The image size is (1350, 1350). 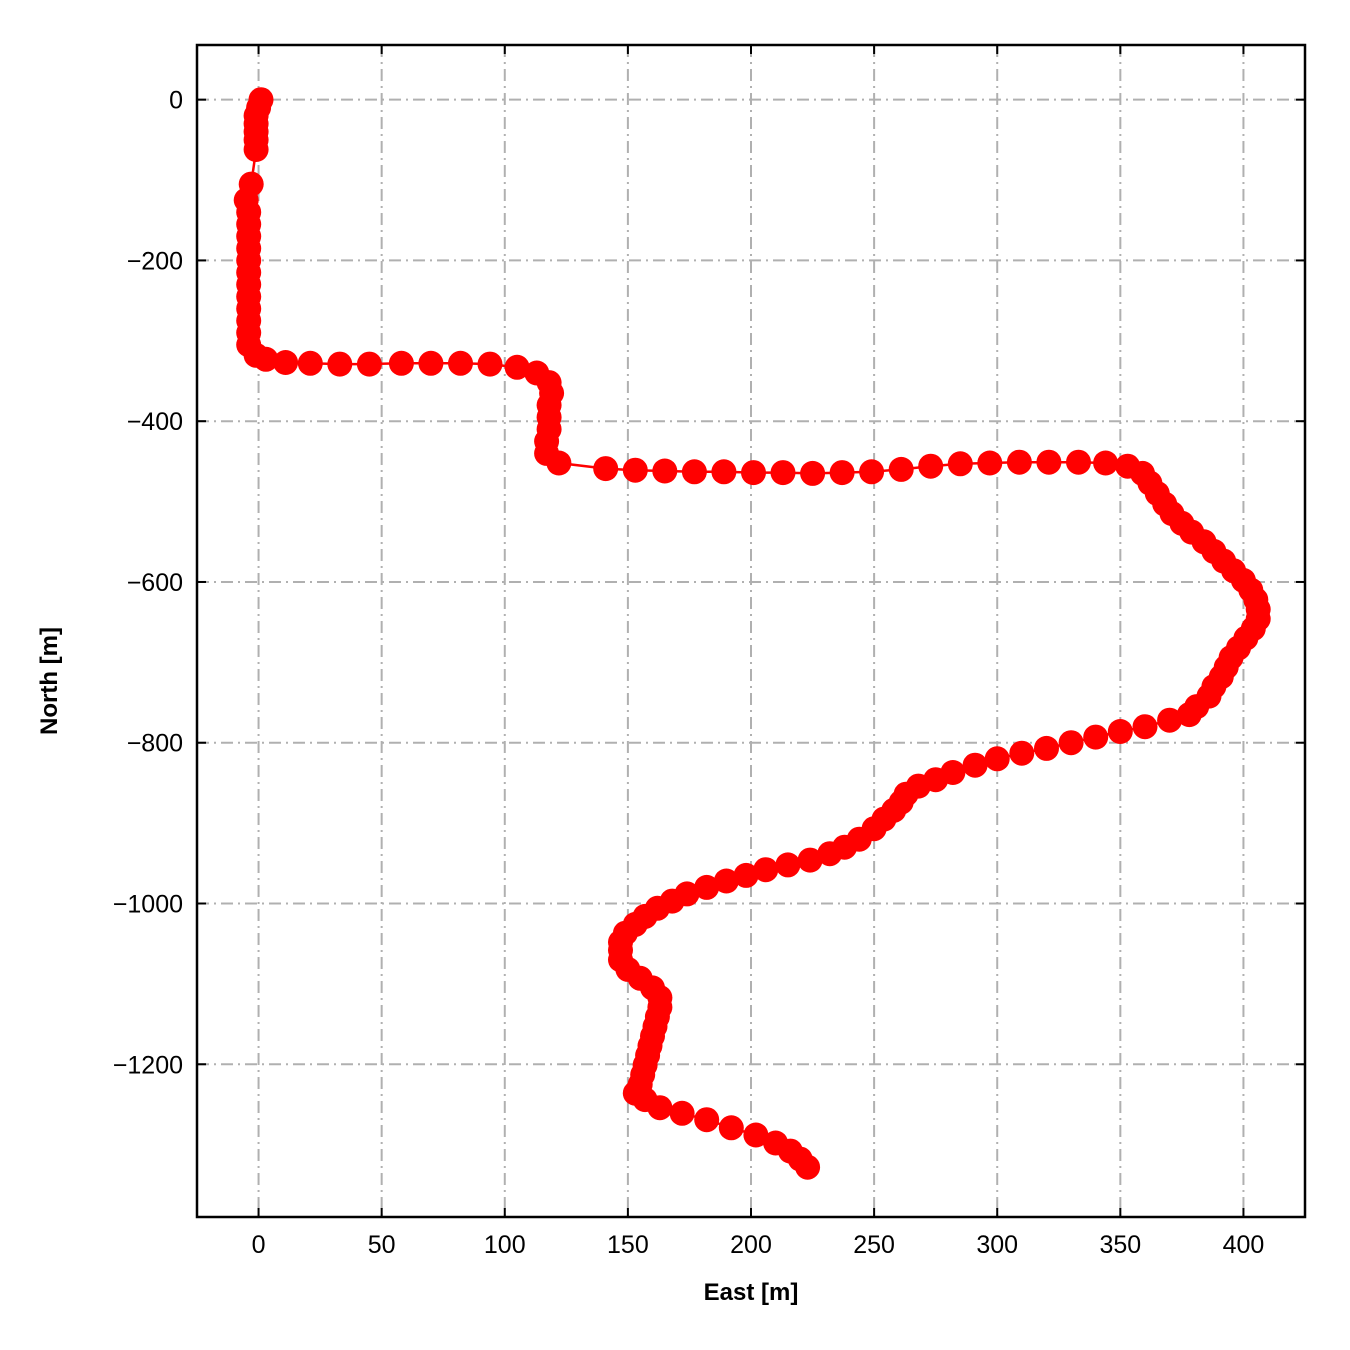 I want to click on x-tick-label: 100, so click(x=505, y=1245).